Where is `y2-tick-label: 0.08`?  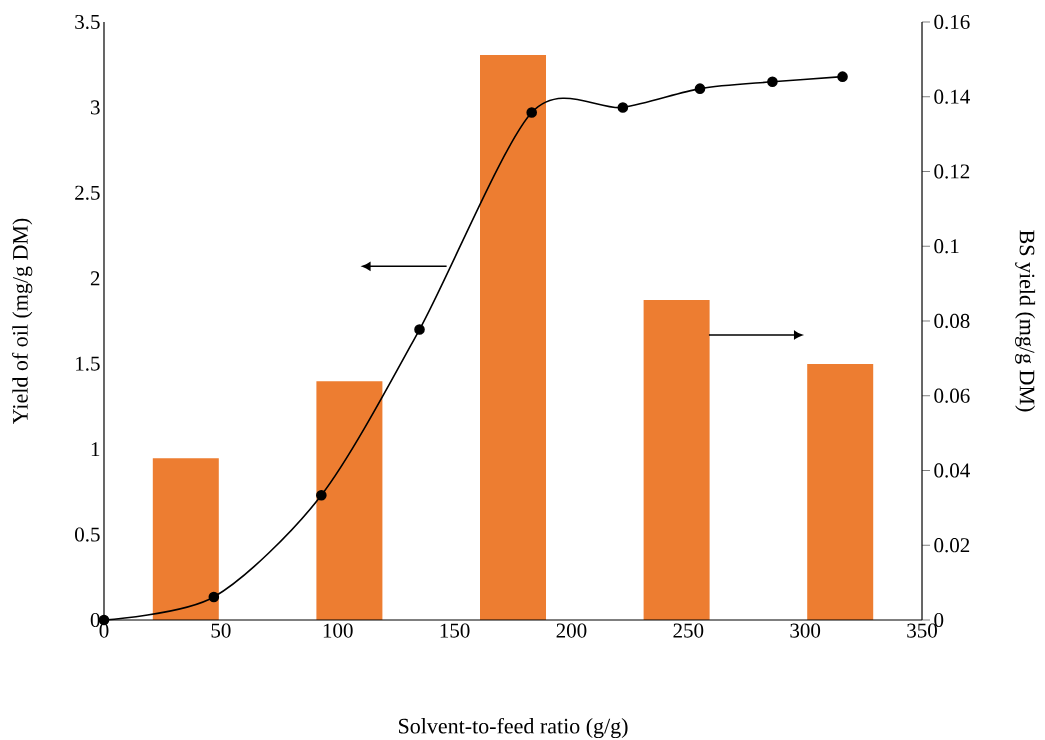
y2-tick-label: 0.08 is located at coordinates (952, 321).